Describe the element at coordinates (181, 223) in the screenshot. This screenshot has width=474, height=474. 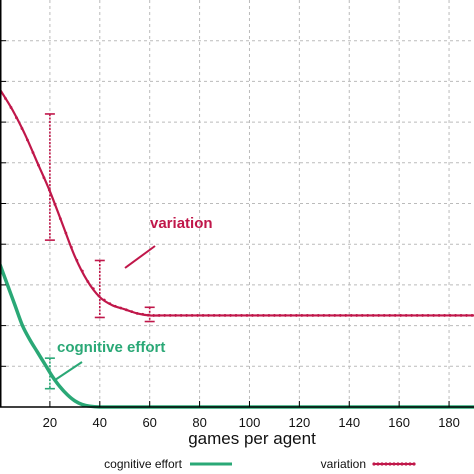
I see `annotation-variation: variation` at that location.